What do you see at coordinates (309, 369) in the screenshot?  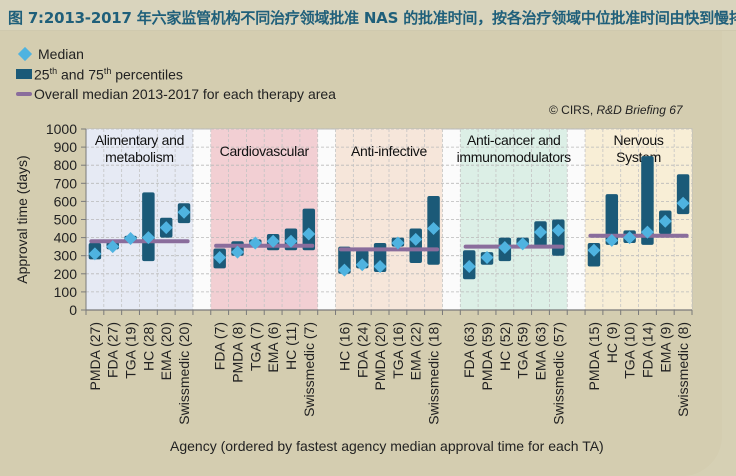 I see `x-tick-label: Swissmedic (7)` at bounding box center [309, 369].